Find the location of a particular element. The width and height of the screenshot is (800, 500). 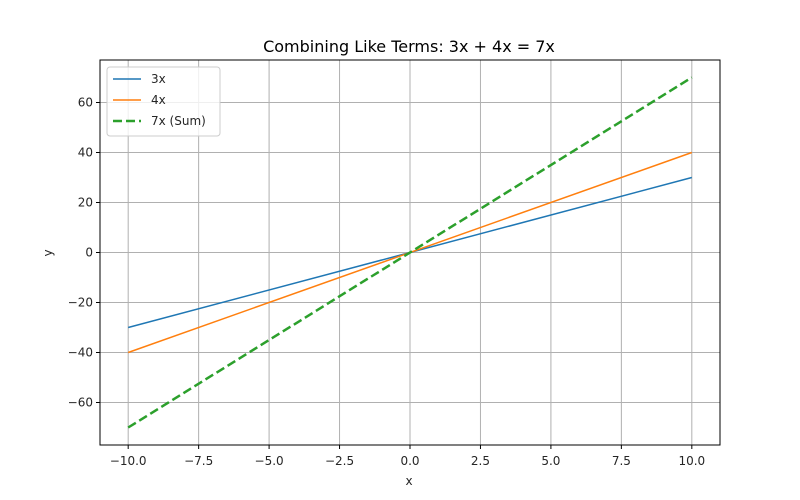

x-tick-label: −2.5 is located at coordinates (339, 461).